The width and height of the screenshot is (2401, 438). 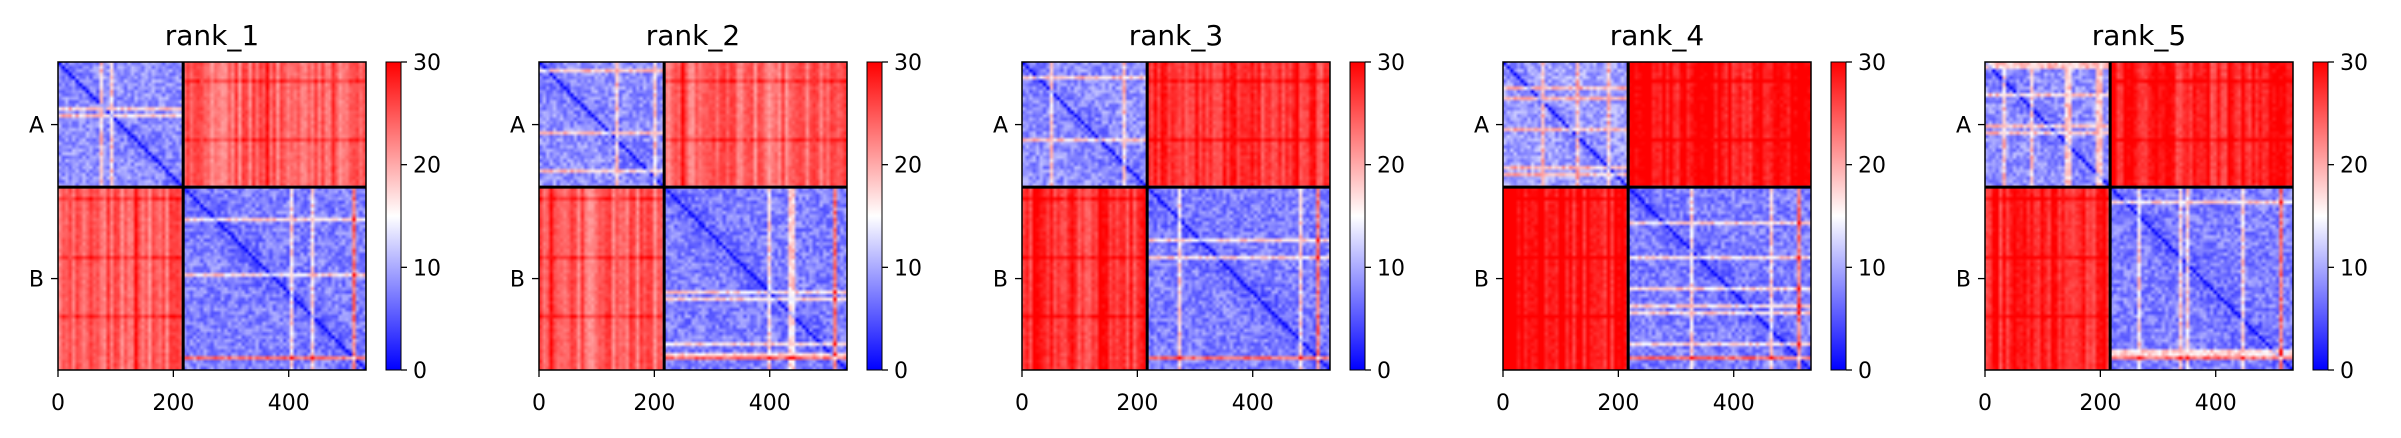 What do you see at coordinates (1657, 35) in the screenshot?
I see `panel-title: rank_4` at bounding box center [1657, 35].